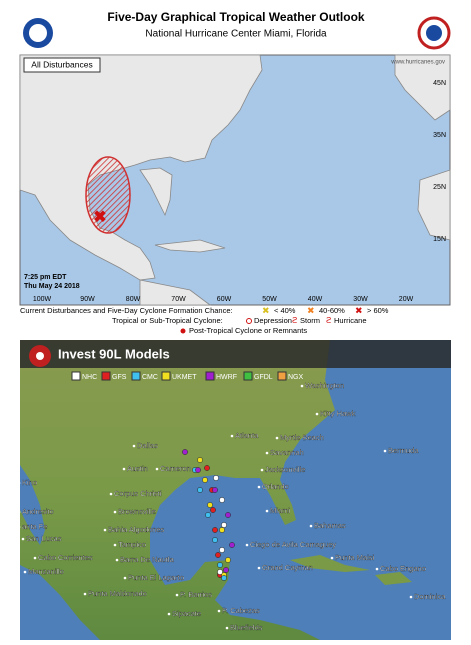 This screenshot has width=471, height=645. Describe the element at coordinates (422, 87) in the screenshot. I see `europe` at that location.